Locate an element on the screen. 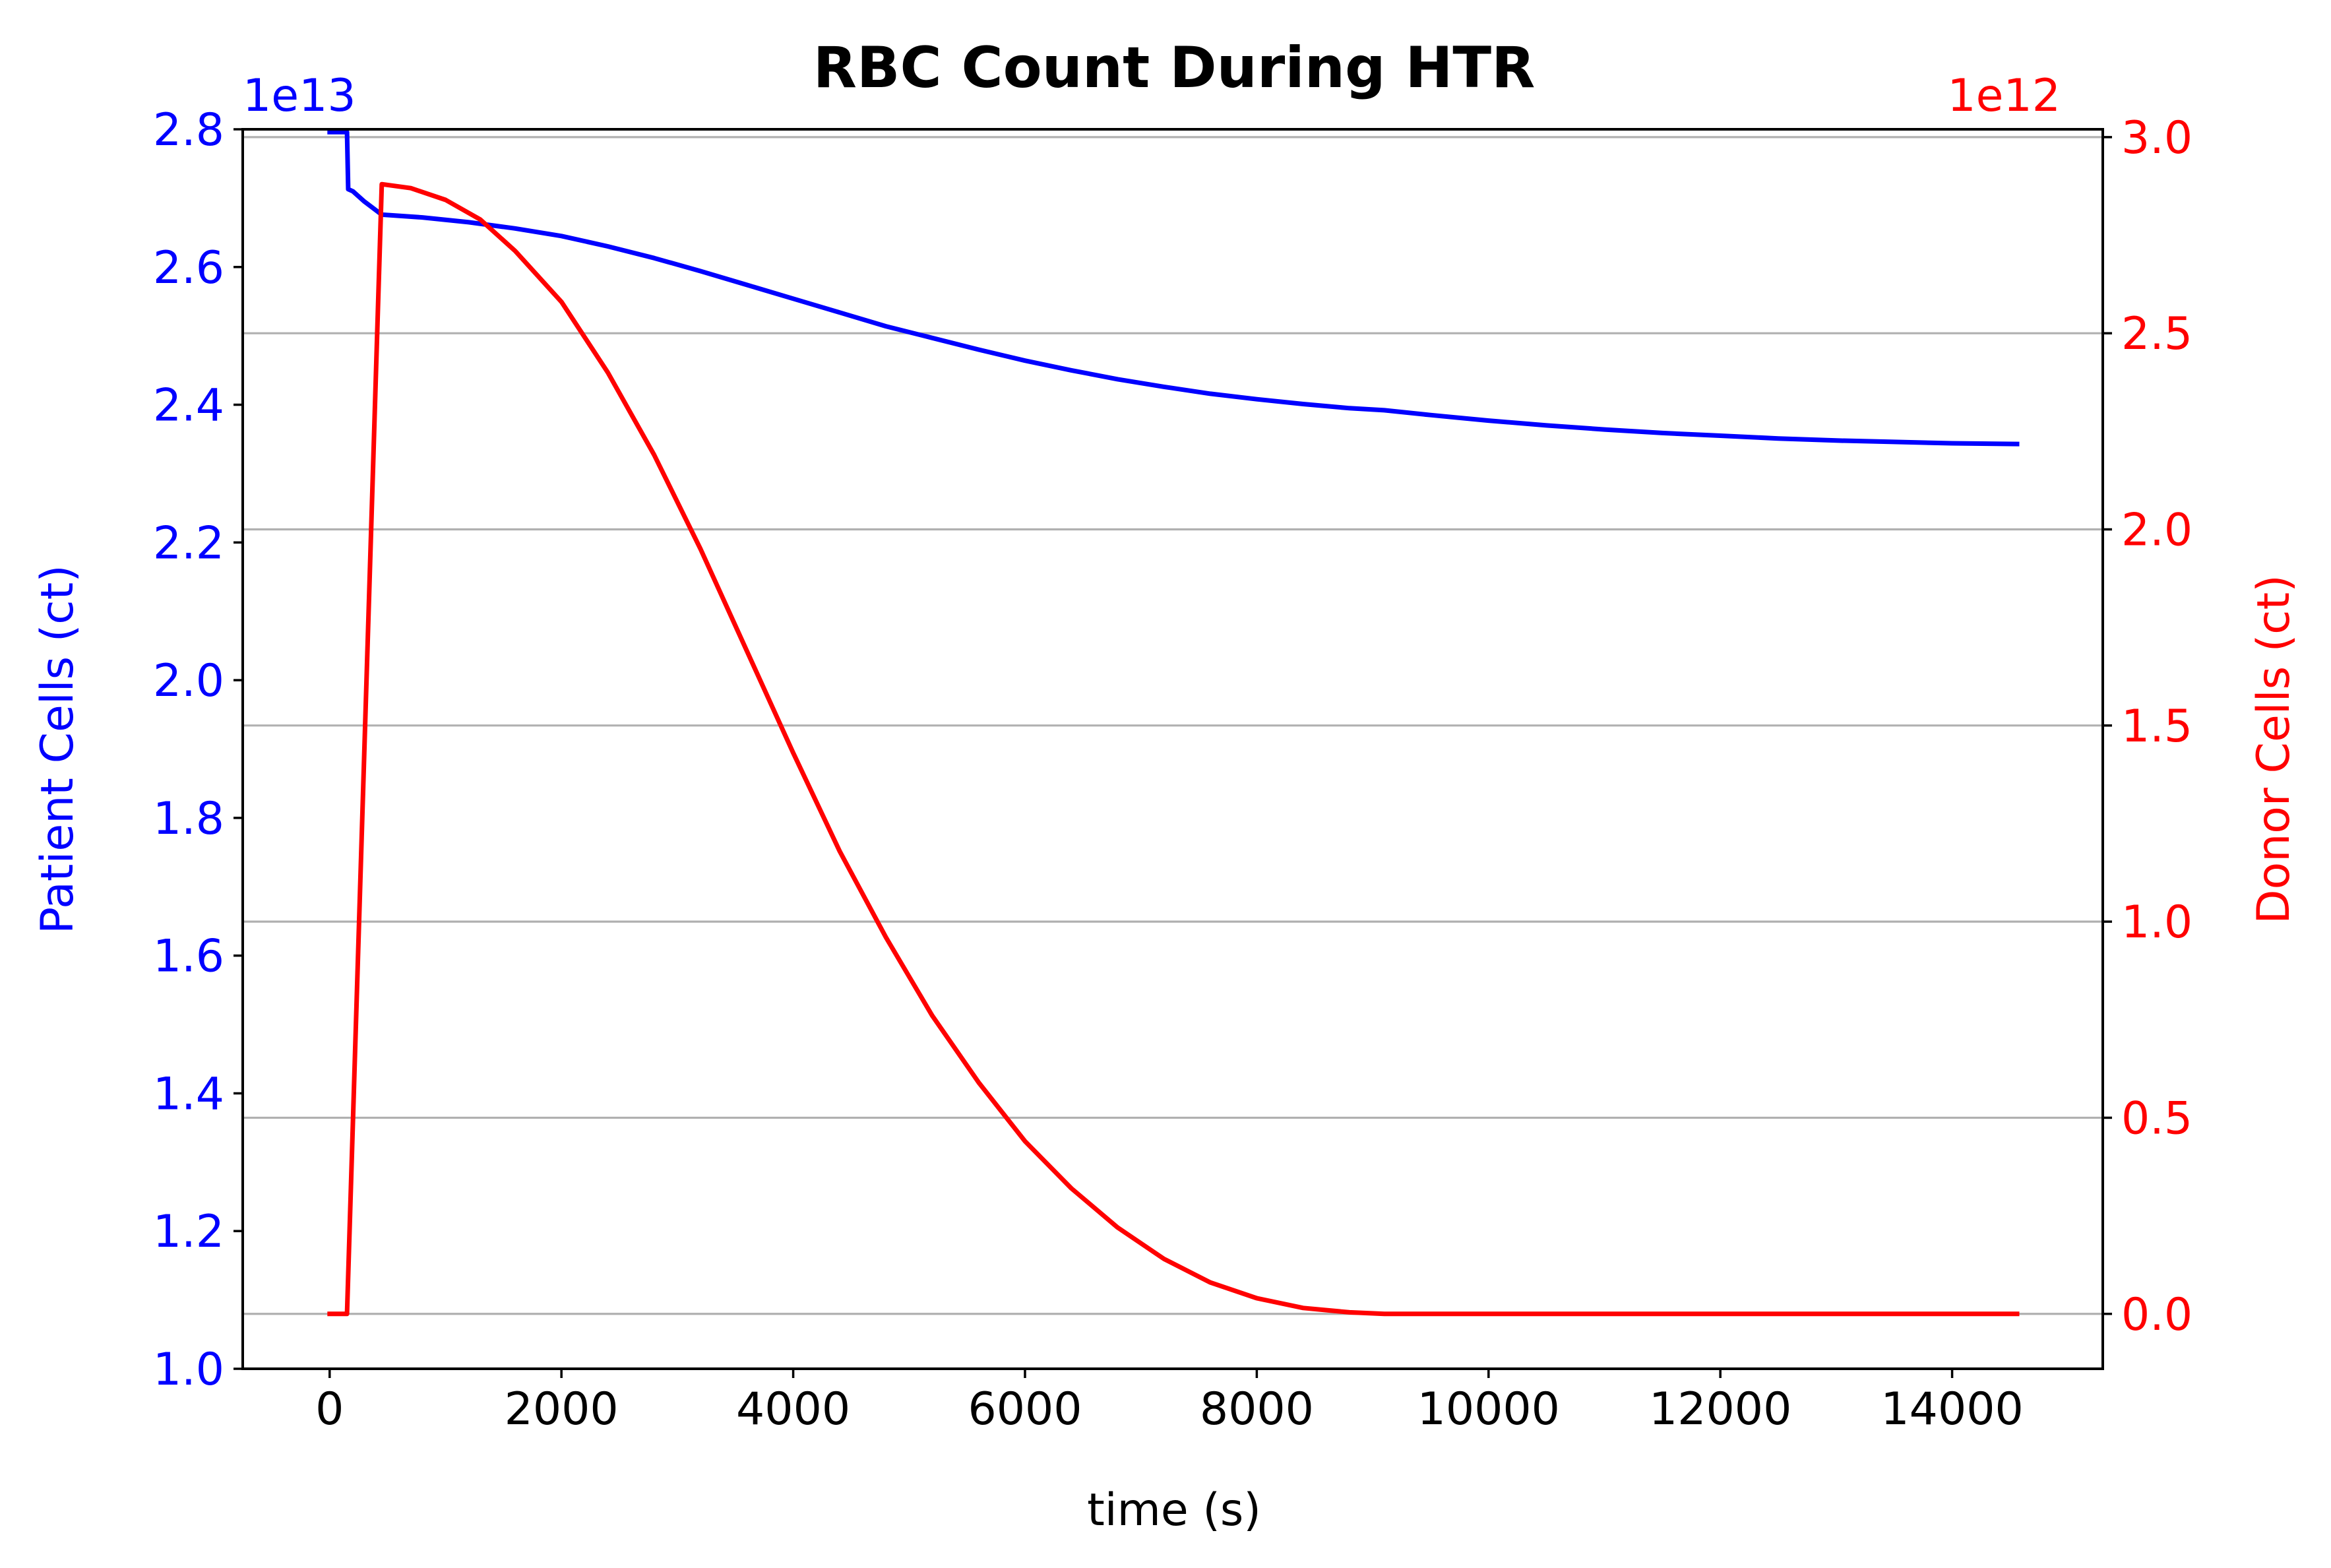 This screenshot has height=1568, width=2331. right-y-tick-label: 1.5 is located at coordinates (2156, 727).